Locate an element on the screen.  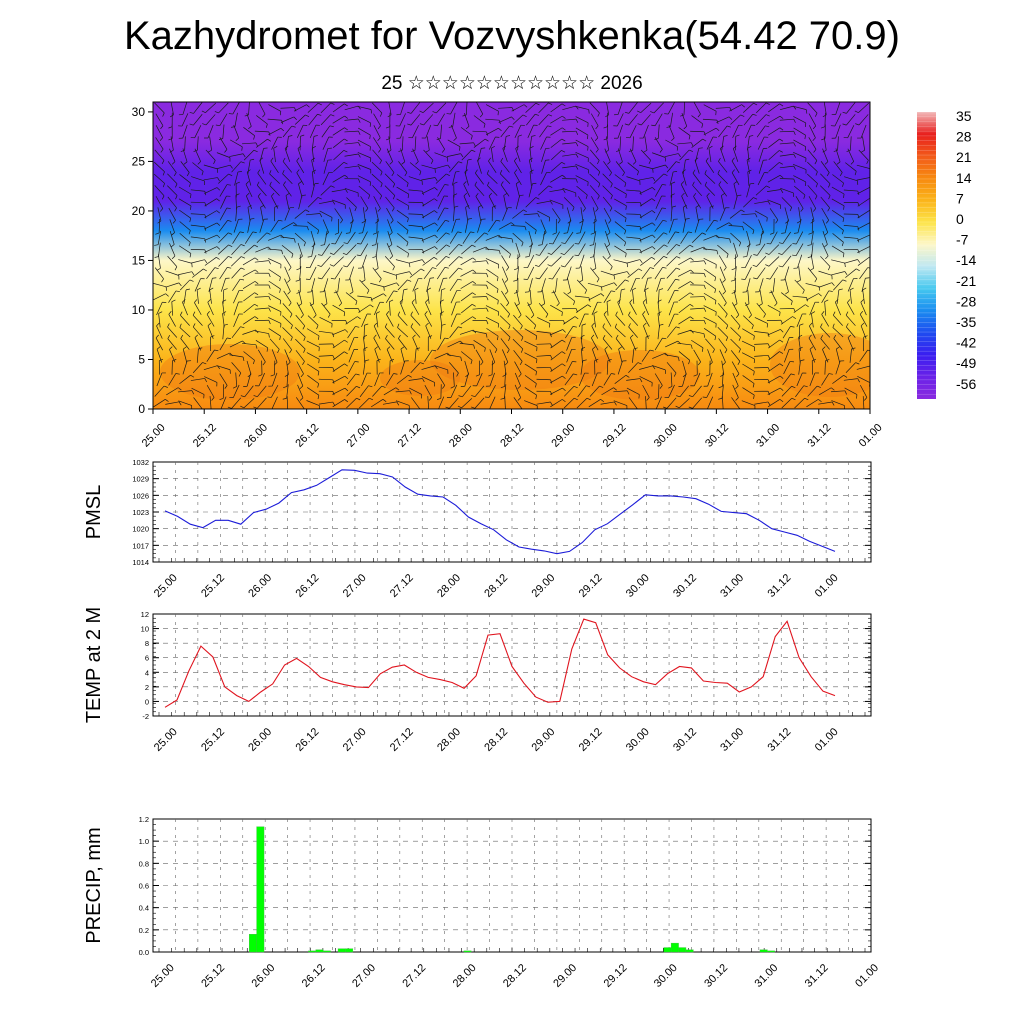
x-tick-label: 27.12 is located at coordinates (414, 976).